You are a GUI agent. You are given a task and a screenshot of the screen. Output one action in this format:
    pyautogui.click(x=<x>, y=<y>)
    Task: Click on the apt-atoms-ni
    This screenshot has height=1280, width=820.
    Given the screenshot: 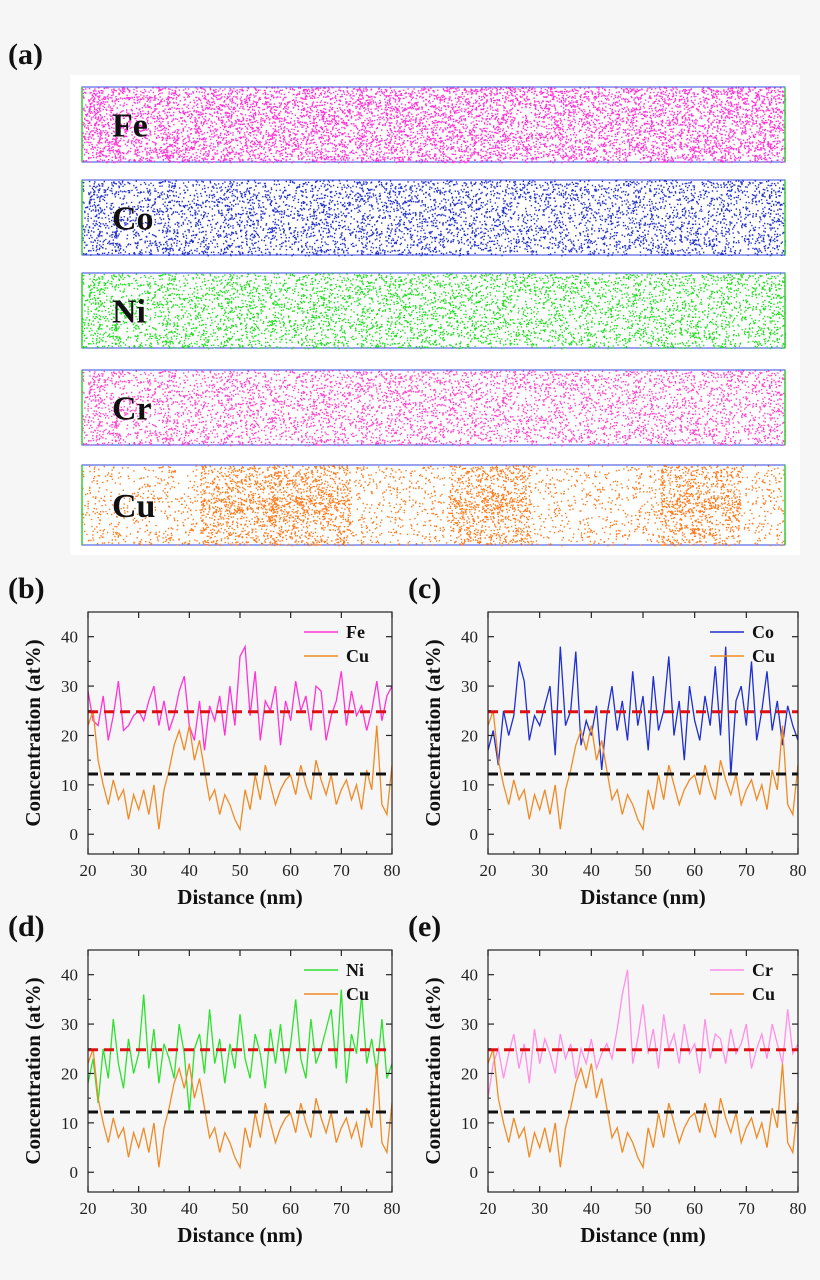 What is the action you would take?
    pyautogui.click(x=434, y=311)
    